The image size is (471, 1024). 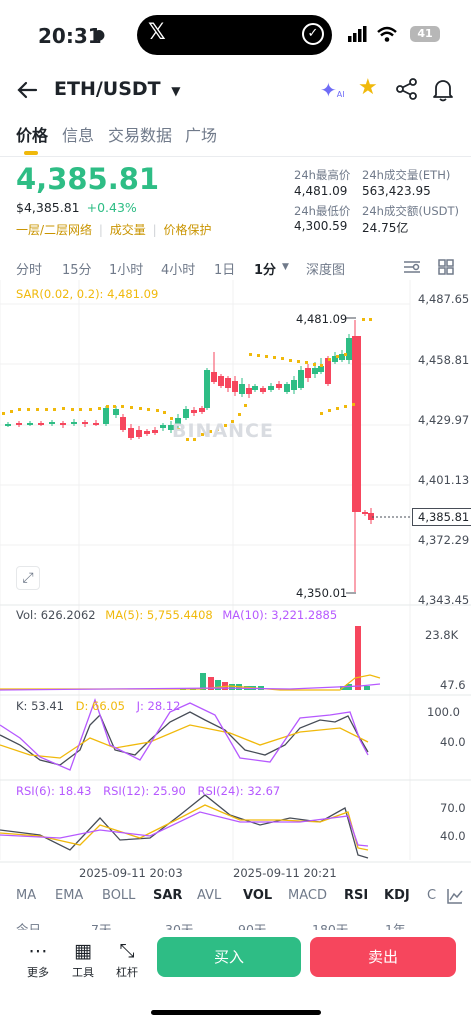 What do you see at coordinates (54, 230) in the screenshot?
I see `tag-layer: 一层/二层网络` at bounding box center [54, 230].